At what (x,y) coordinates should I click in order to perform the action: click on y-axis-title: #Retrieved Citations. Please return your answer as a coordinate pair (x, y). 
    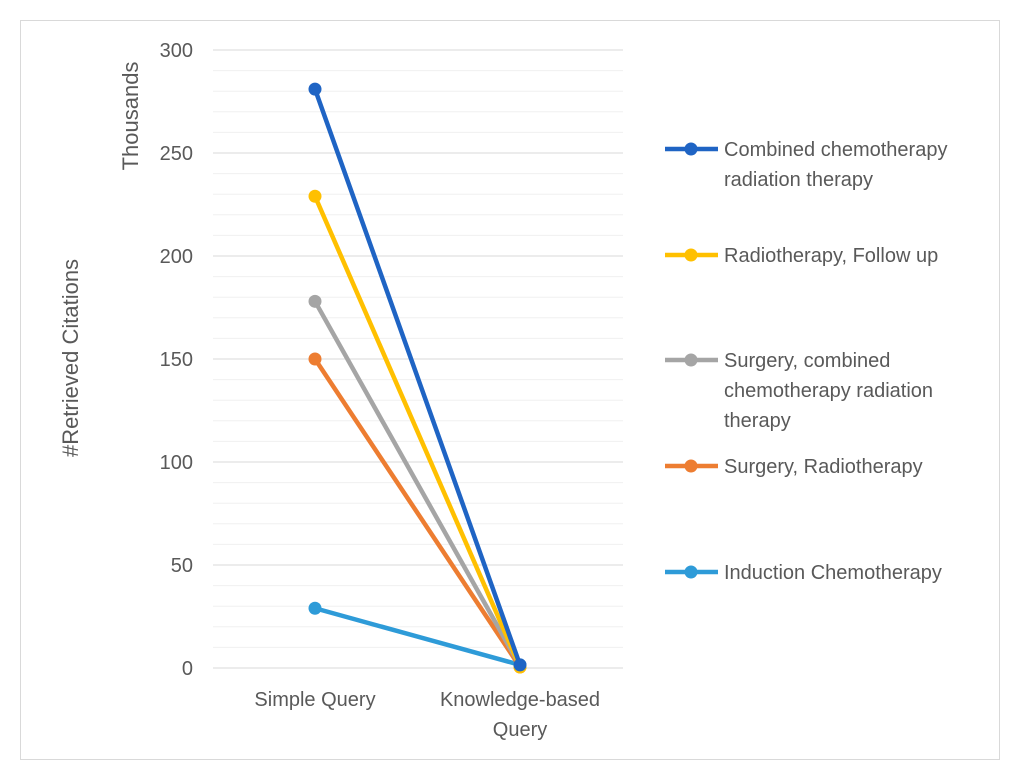
    Looking at the image, I should click on (70, 358).